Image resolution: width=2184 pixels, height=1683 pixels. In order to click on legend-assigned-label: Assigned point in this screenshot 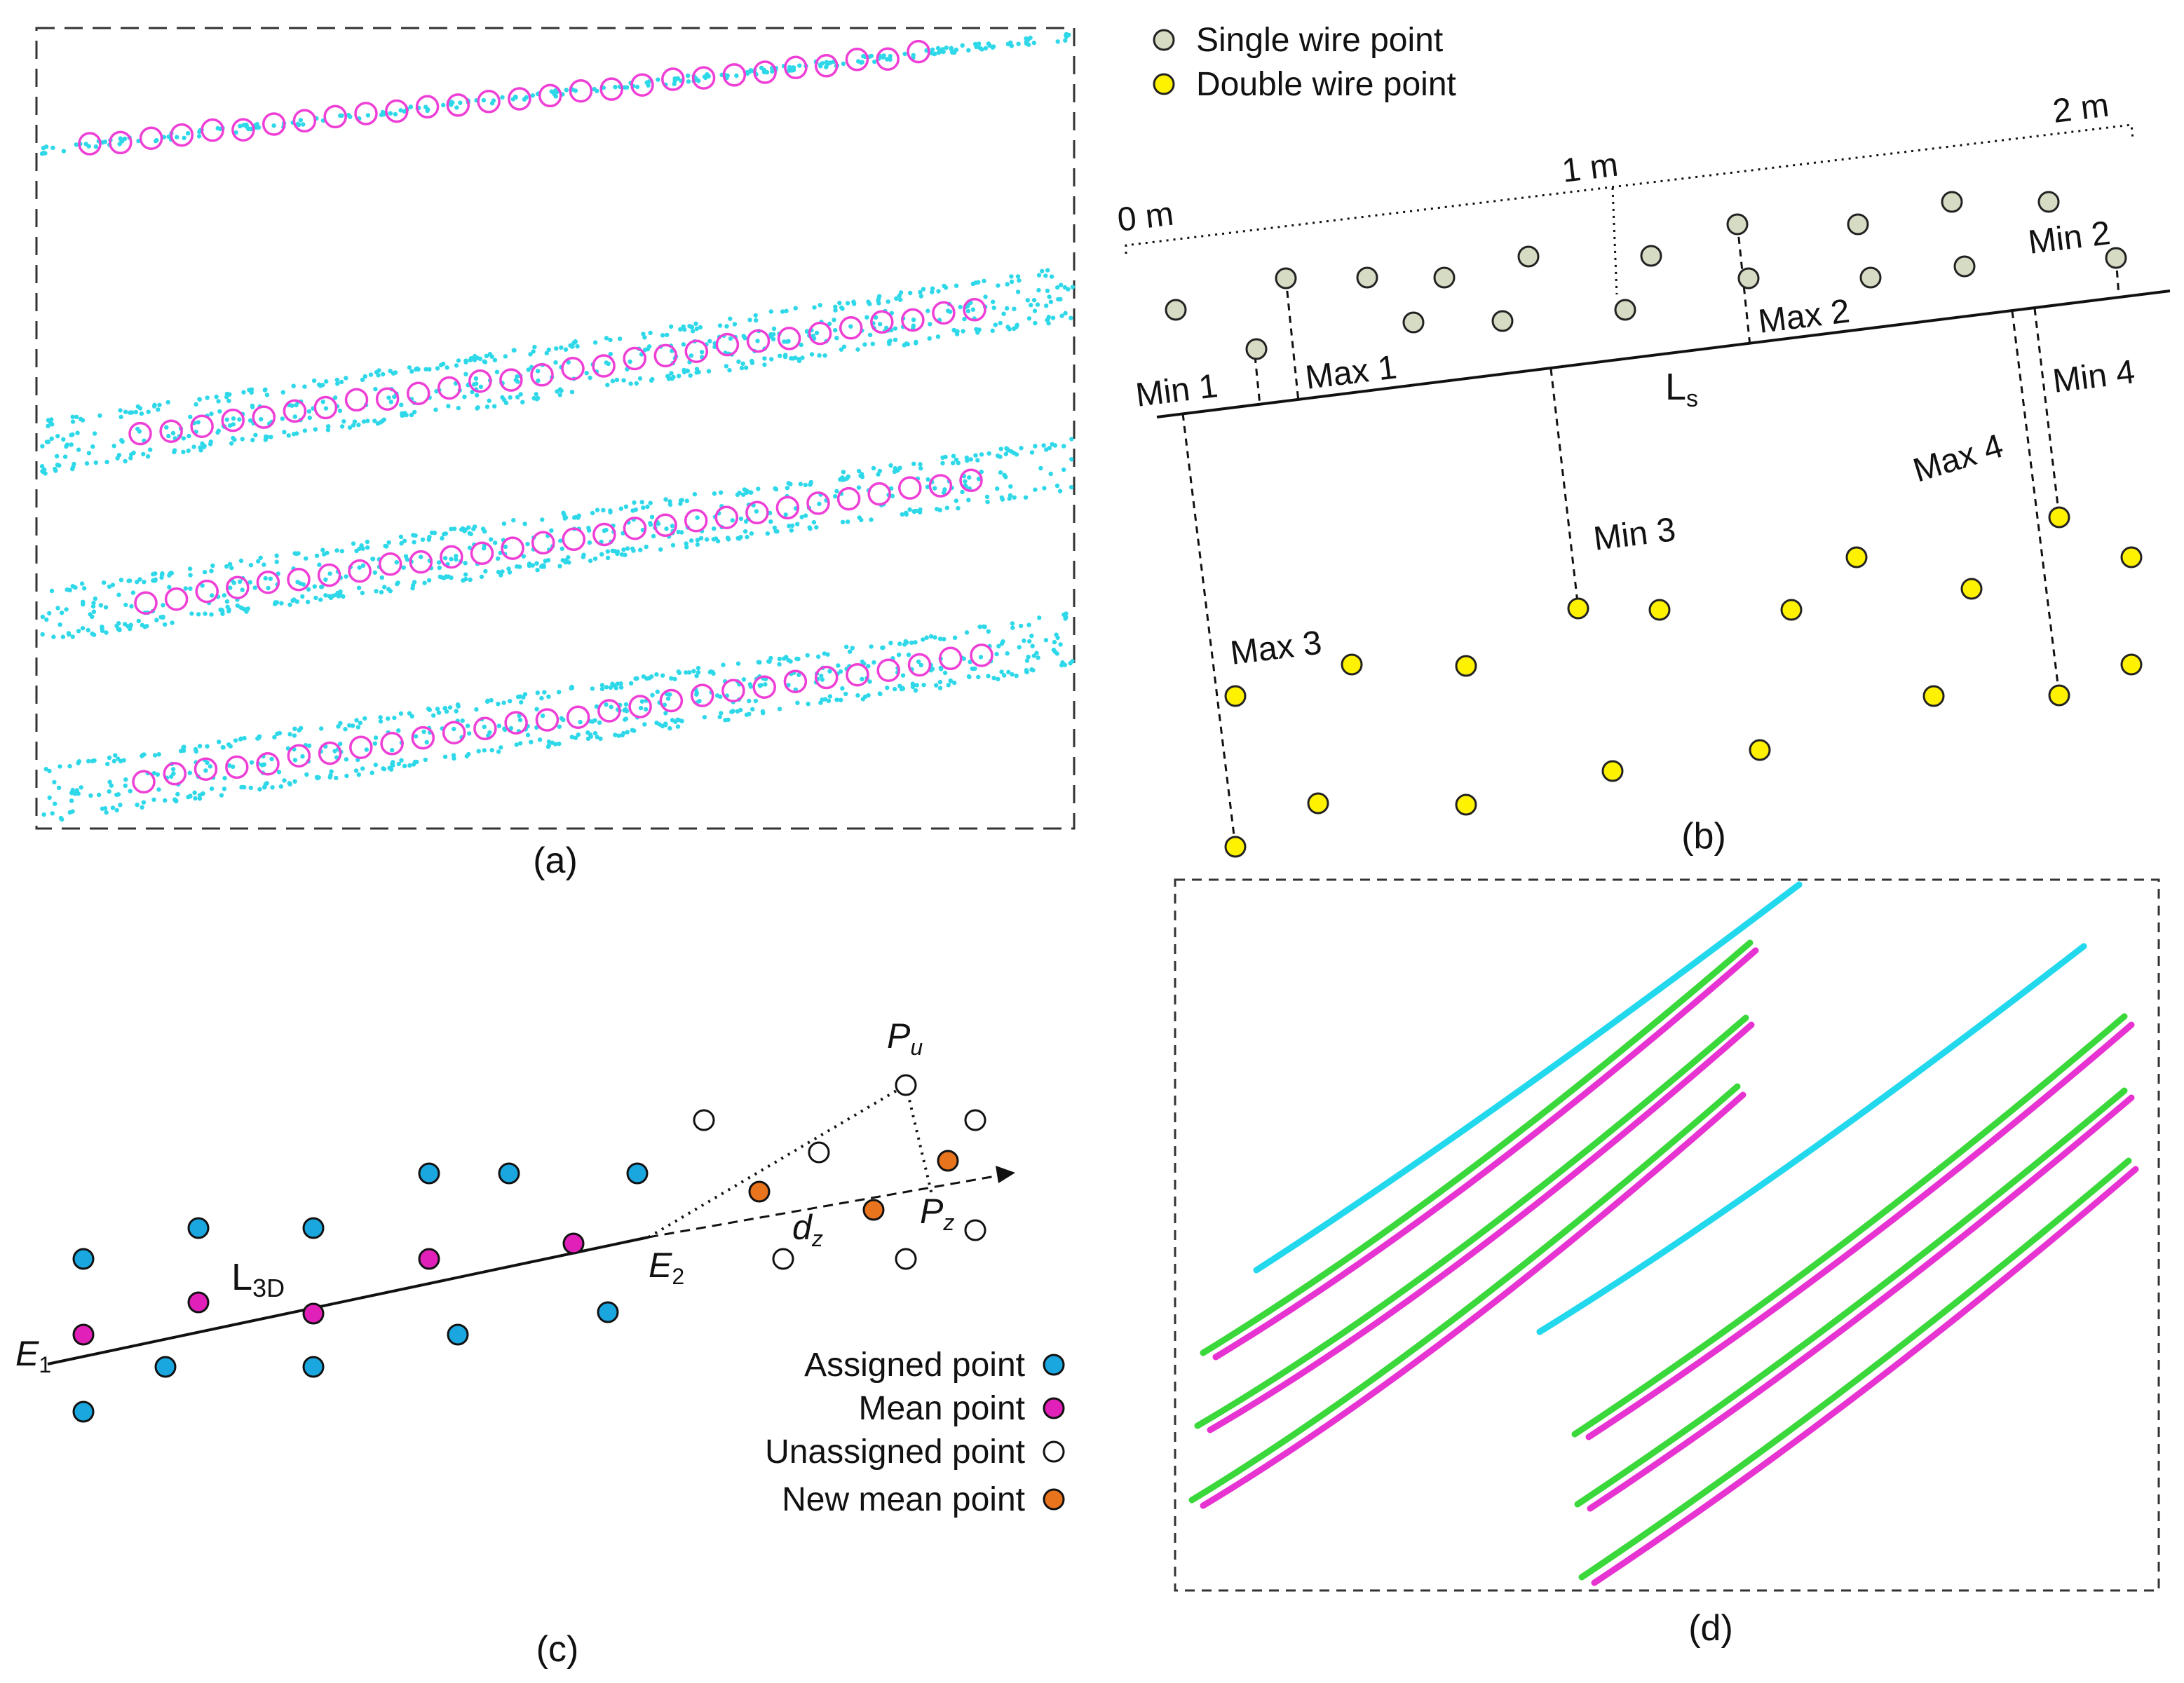, I will do `click(915, 1365)`.